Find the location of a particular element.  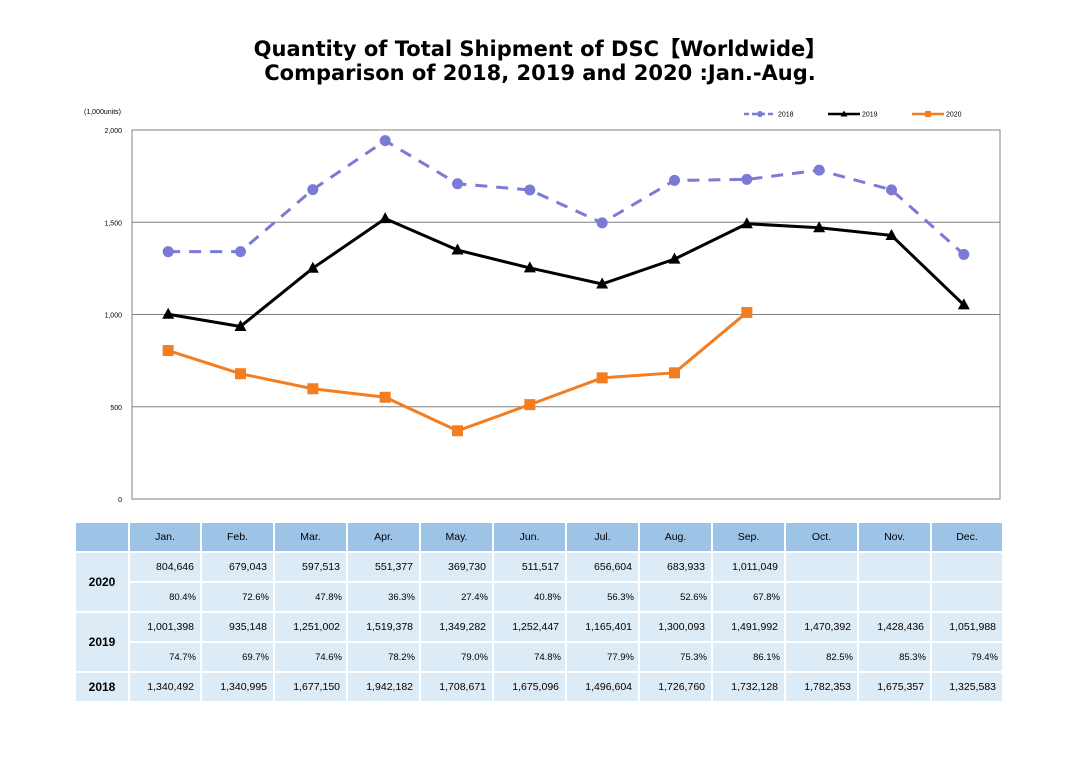

column-header: Aug. is located at coordinates (675, 537).